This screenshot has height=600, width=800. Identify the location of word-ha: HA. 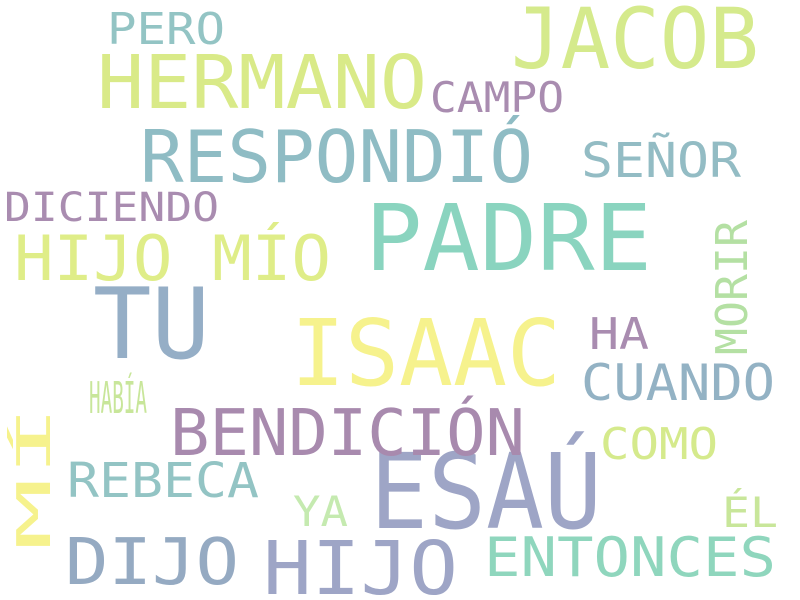
(619, 334).